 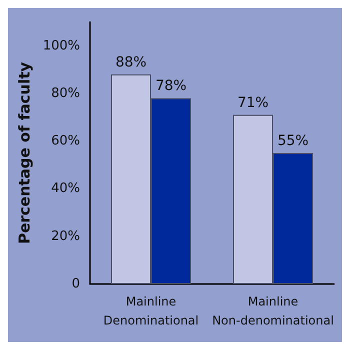 I want to click on y-tick-label: 20%, so click(x=65, y=236).